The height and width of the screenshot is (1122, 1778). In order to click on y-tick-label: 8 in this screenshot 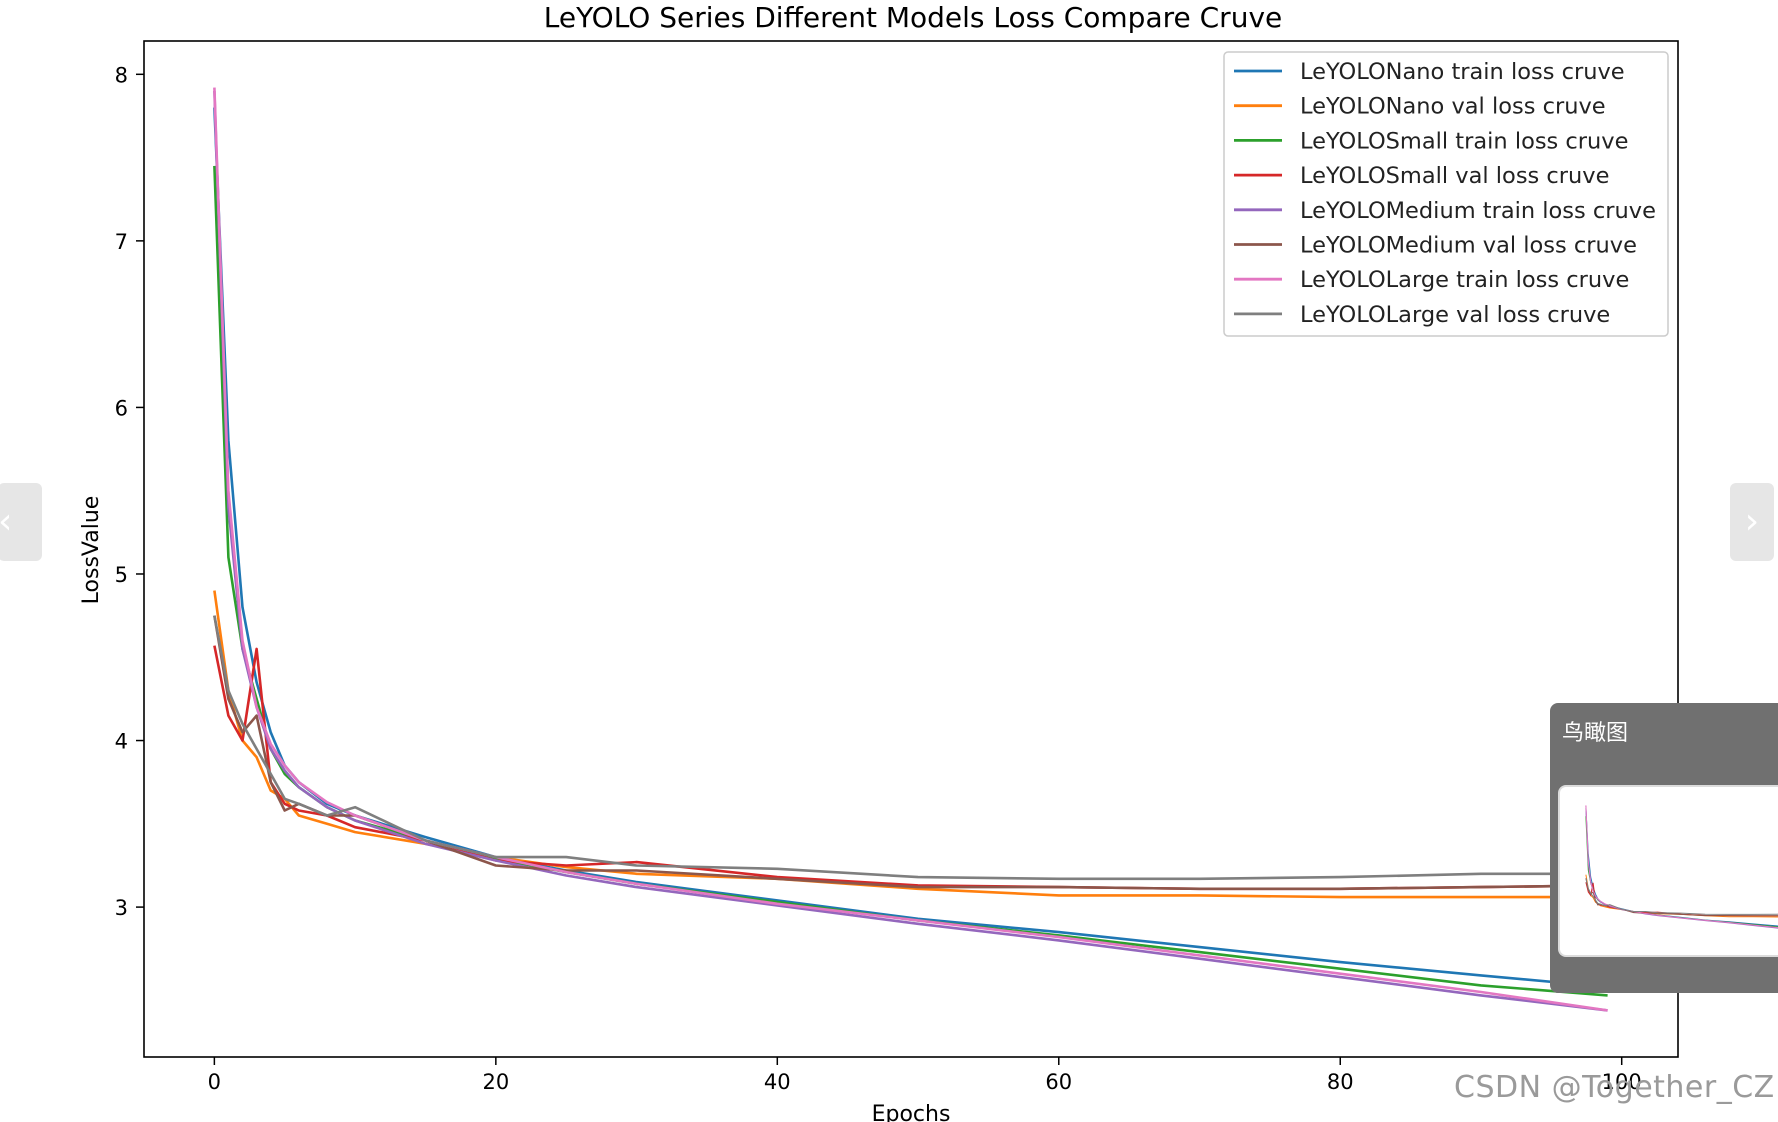, I will do `click(121, 75)`.